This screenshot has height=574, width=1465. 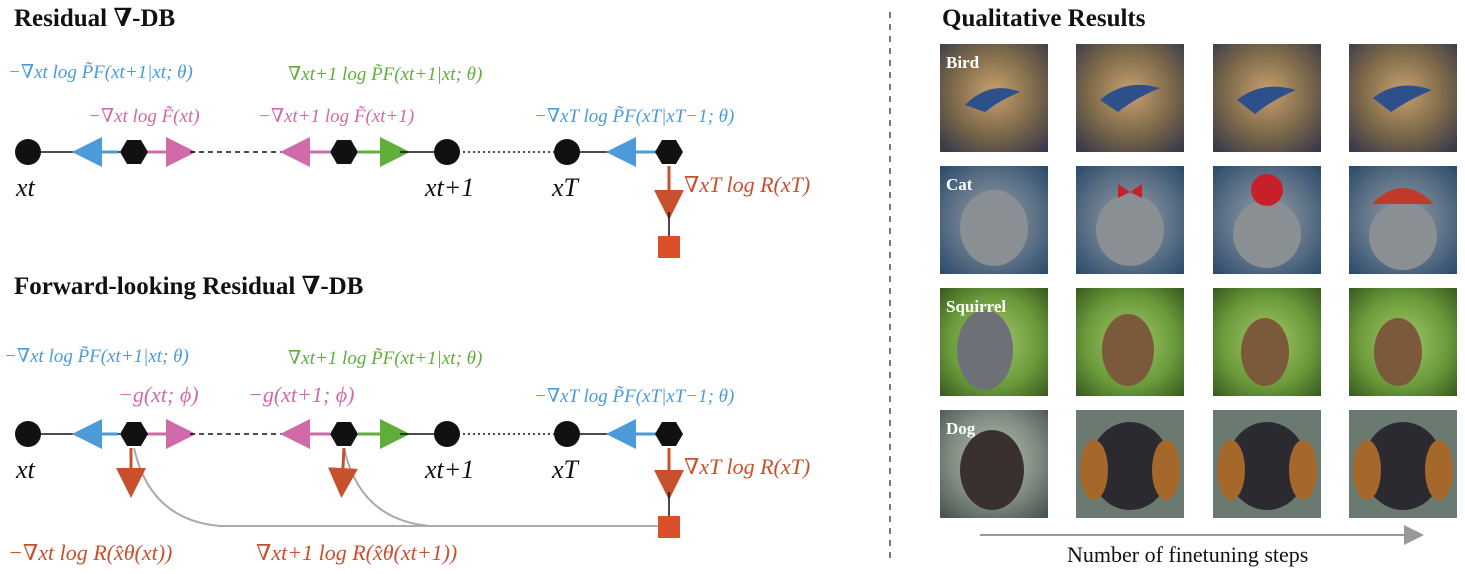 I want to click on bottom-node-xT, so click(x=567, y=434).